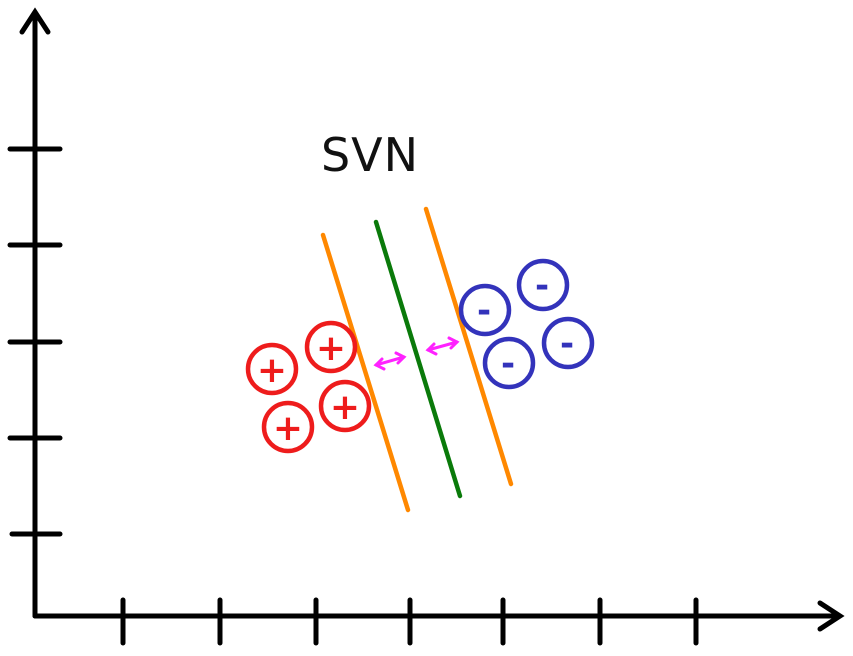 Image resolution: width=853 pixels, height=656 pixels. I want to click on y-axis-arrowhead-icon, so click(35, 21).